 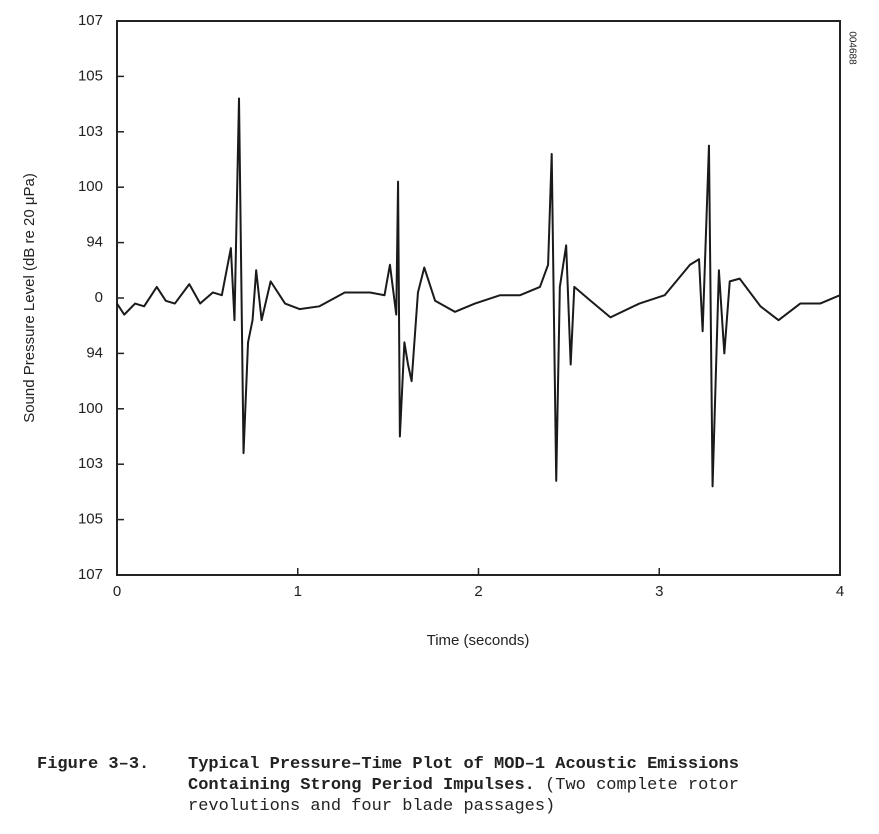 What do you see at coordinates (851, 48) in the screenshot?
I see `side-code: 004688` at bounding box center [851, 48].